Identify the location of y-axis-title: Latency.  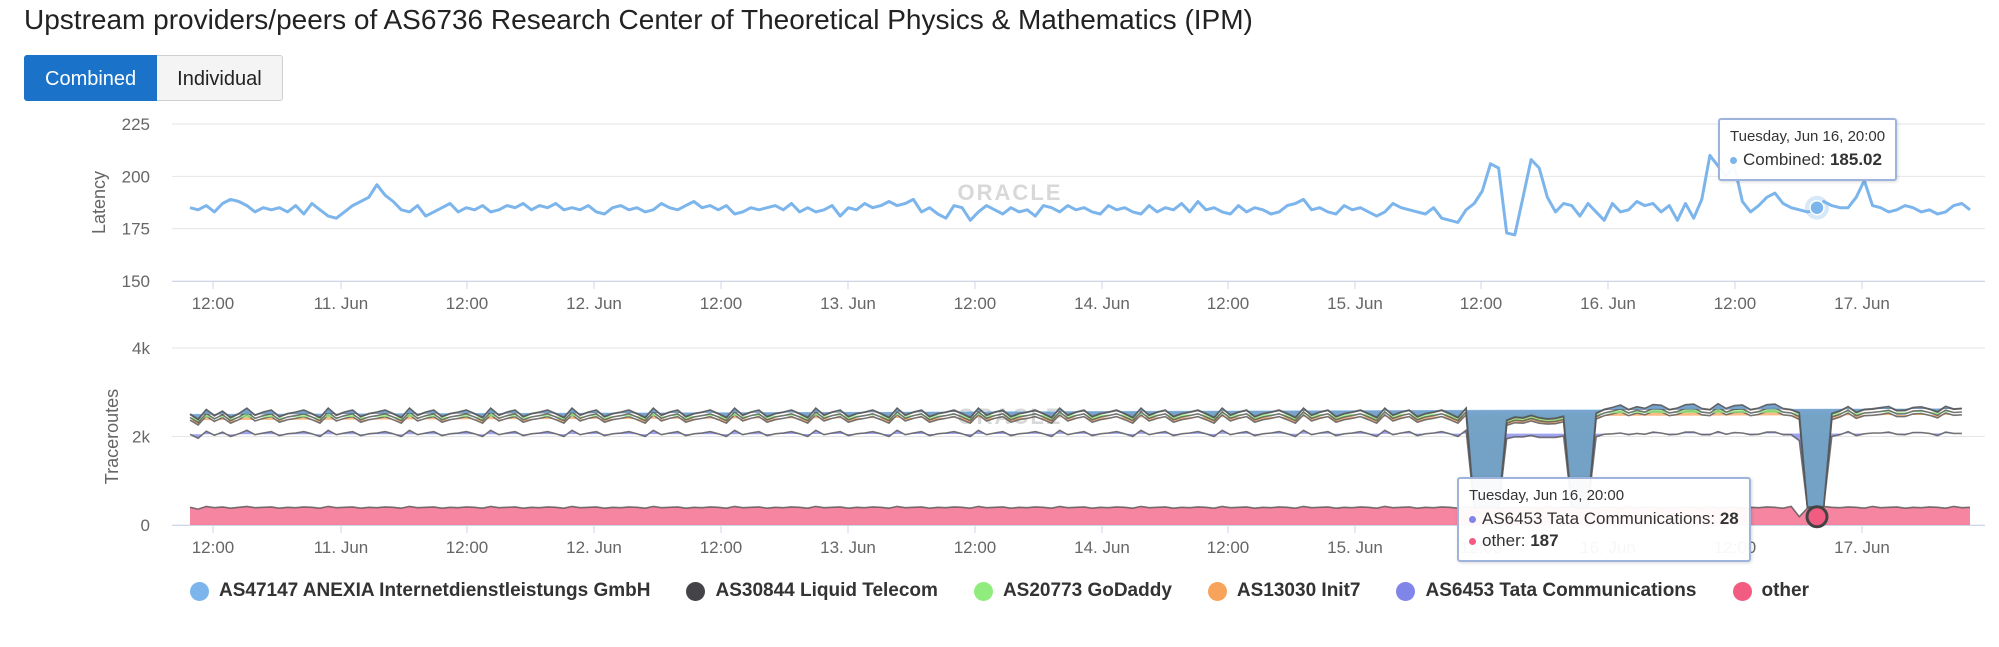
(99, 202).